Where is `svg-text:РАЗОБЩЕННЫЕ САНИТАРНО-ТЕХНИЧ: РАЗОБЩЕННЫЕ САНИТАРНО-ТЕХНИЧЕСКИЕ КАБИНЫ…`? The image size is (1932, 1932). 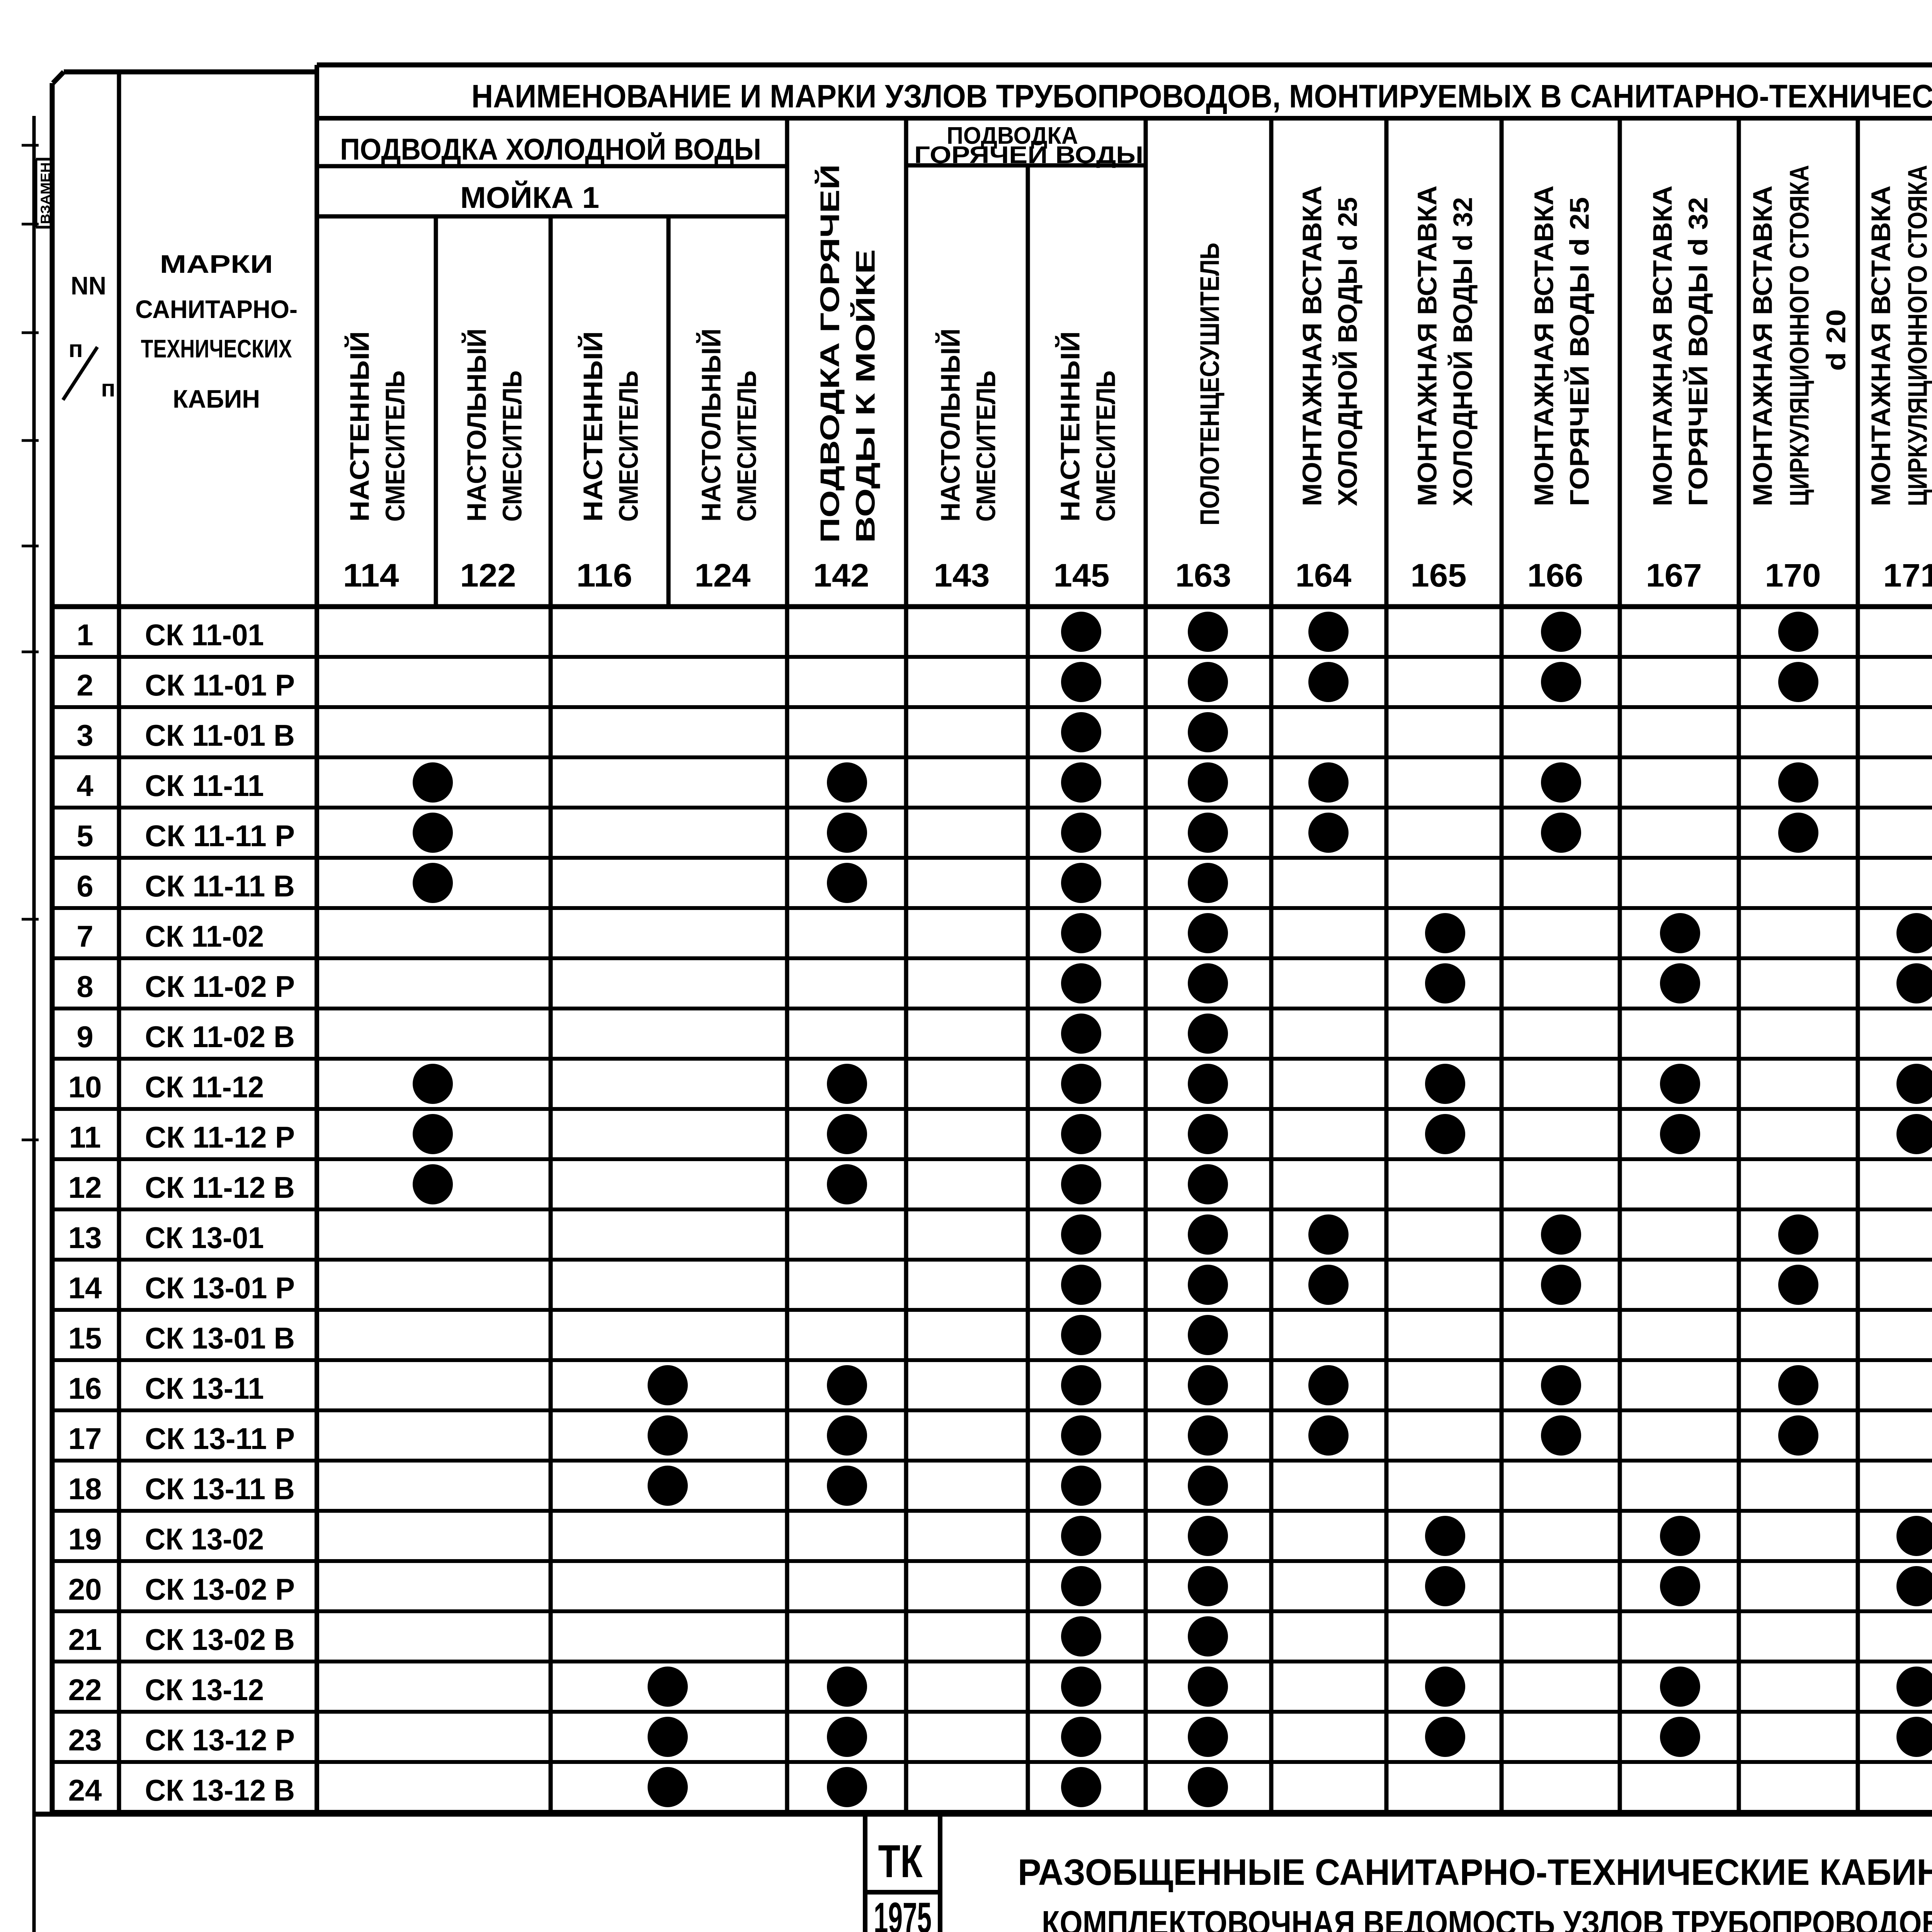
svg-text:РАЗОБЩЕННЫЕ САНИТАРНО-ТЕХНИЧ: РАЗОБЩЕННЫЕ САНИТАРНО-ТЕХНИЧЕСКИЕ КАБИНЫ… is located at coordinates (1475, 1872).